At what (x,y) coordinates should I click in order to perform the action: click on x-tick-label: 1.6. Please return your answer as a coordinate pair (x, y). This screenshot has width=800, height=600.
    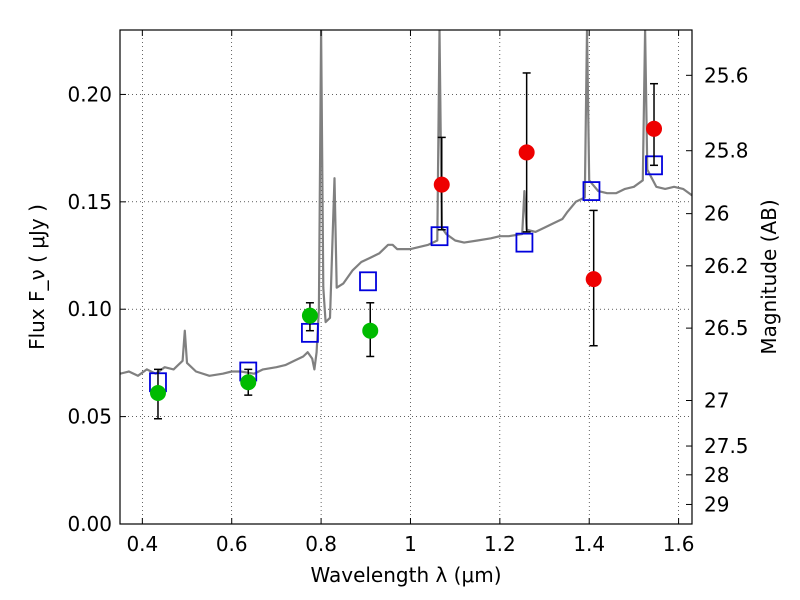
    Looking at the image, I should click on (679, 544).